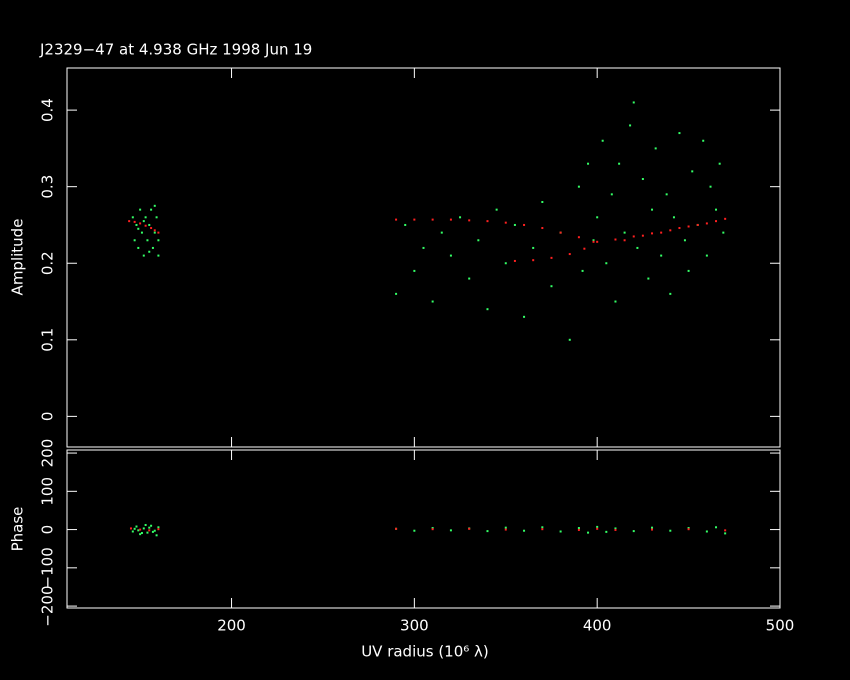 The width and height of the screenshot is (850, 680). What do you see at coordinates (425, 652) in the screenshot?
I see `x-axis-label: UV radius (10⁶ λ)` at bounding box center [425, 652].